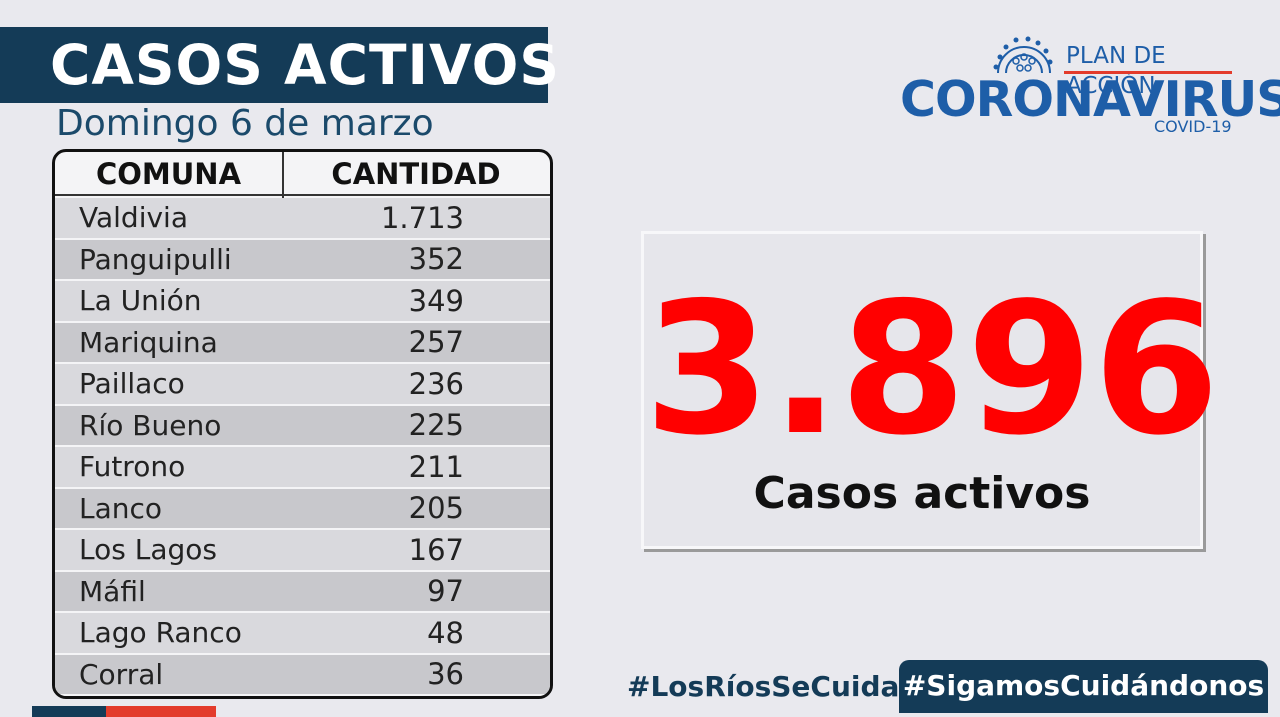 The height and width of the screenshot is (717, 1280). What do you see at coordinates (445, 632) in the screenshot?
I see `cantidad-cell: 48` at bounding box center [445, 632].